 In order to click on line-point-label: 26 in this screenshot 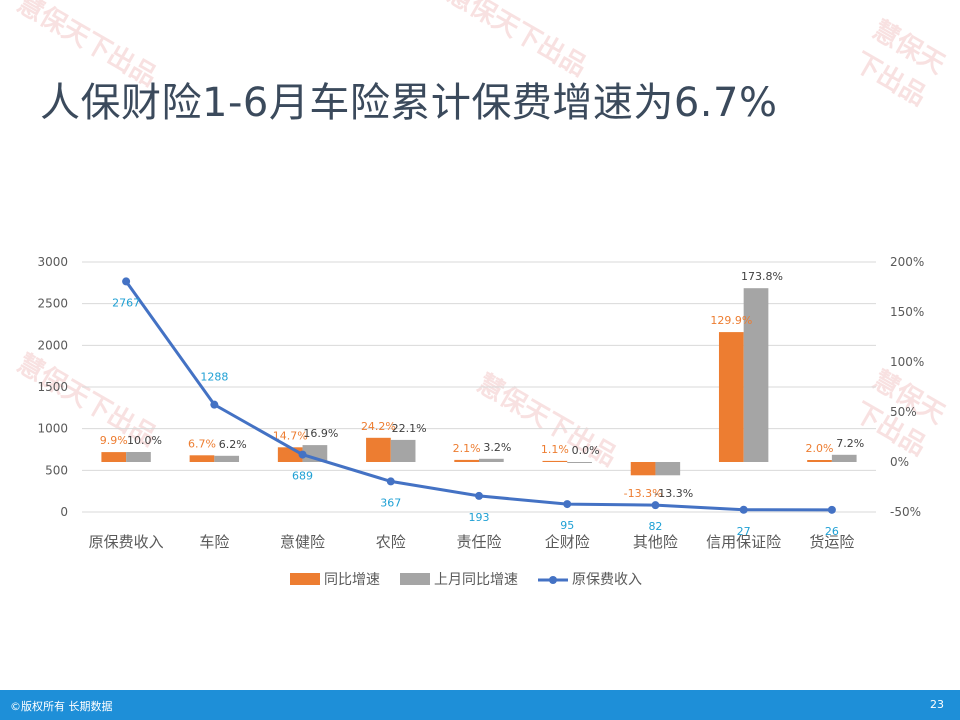, I will do `click(832, 531)`.